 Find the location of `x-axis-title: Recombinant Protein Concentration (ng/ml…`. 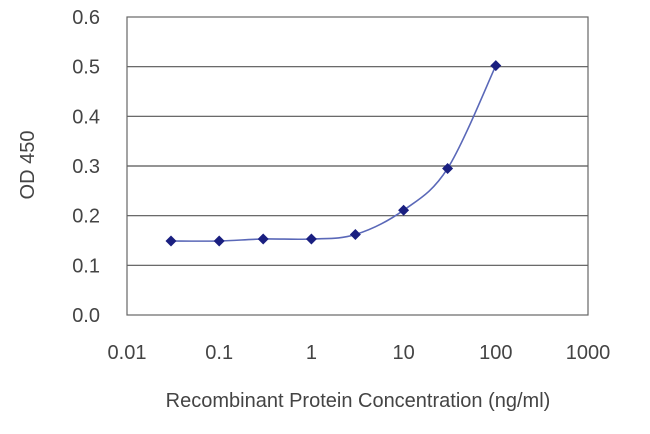

x-axis-title: Recombinant Protein Concentration (ng/ml… is located at coordinates (358, 401).